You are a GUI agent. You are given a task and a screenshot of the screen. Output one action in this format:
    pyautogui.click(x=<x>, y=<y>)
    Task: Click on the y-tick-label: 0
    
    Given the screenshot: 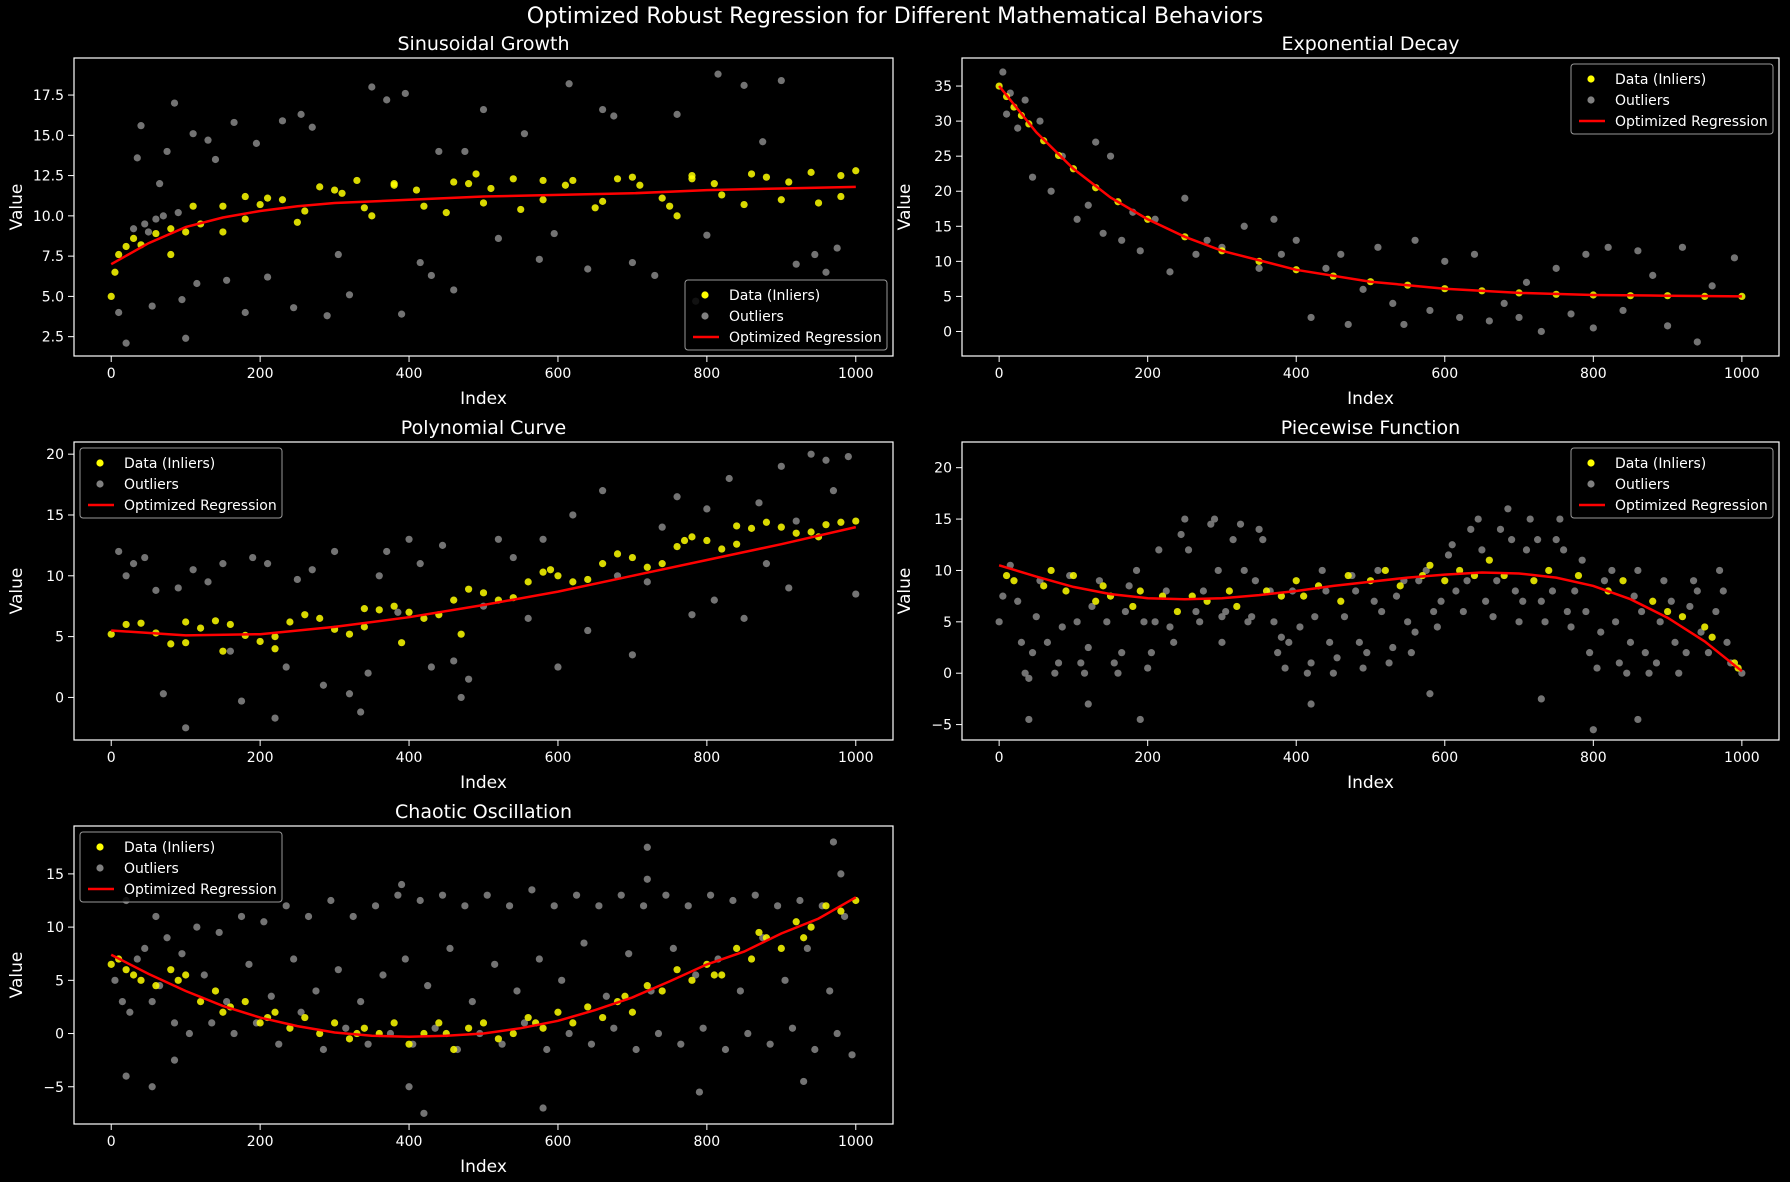 What is the action you would take?
    pyautogui.click(x=59, y=698)
    